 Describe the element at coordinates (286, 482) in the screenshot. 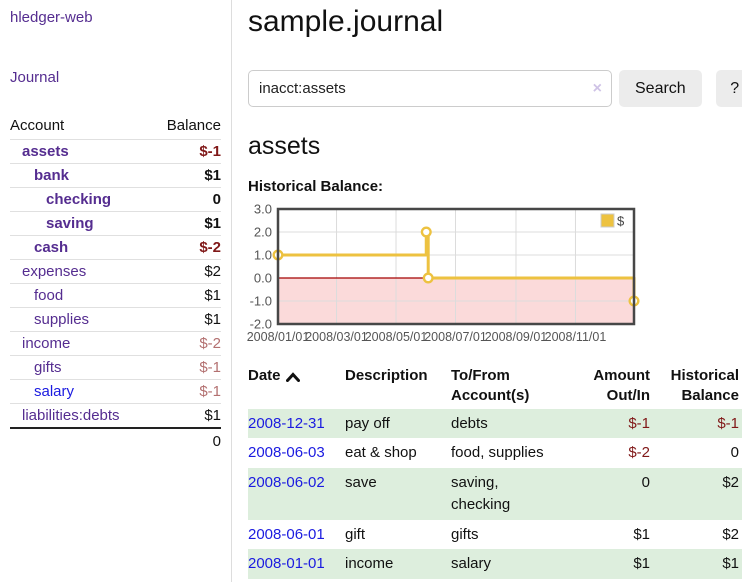

I see `transaction-date-link: 2008-06-02` at that location.